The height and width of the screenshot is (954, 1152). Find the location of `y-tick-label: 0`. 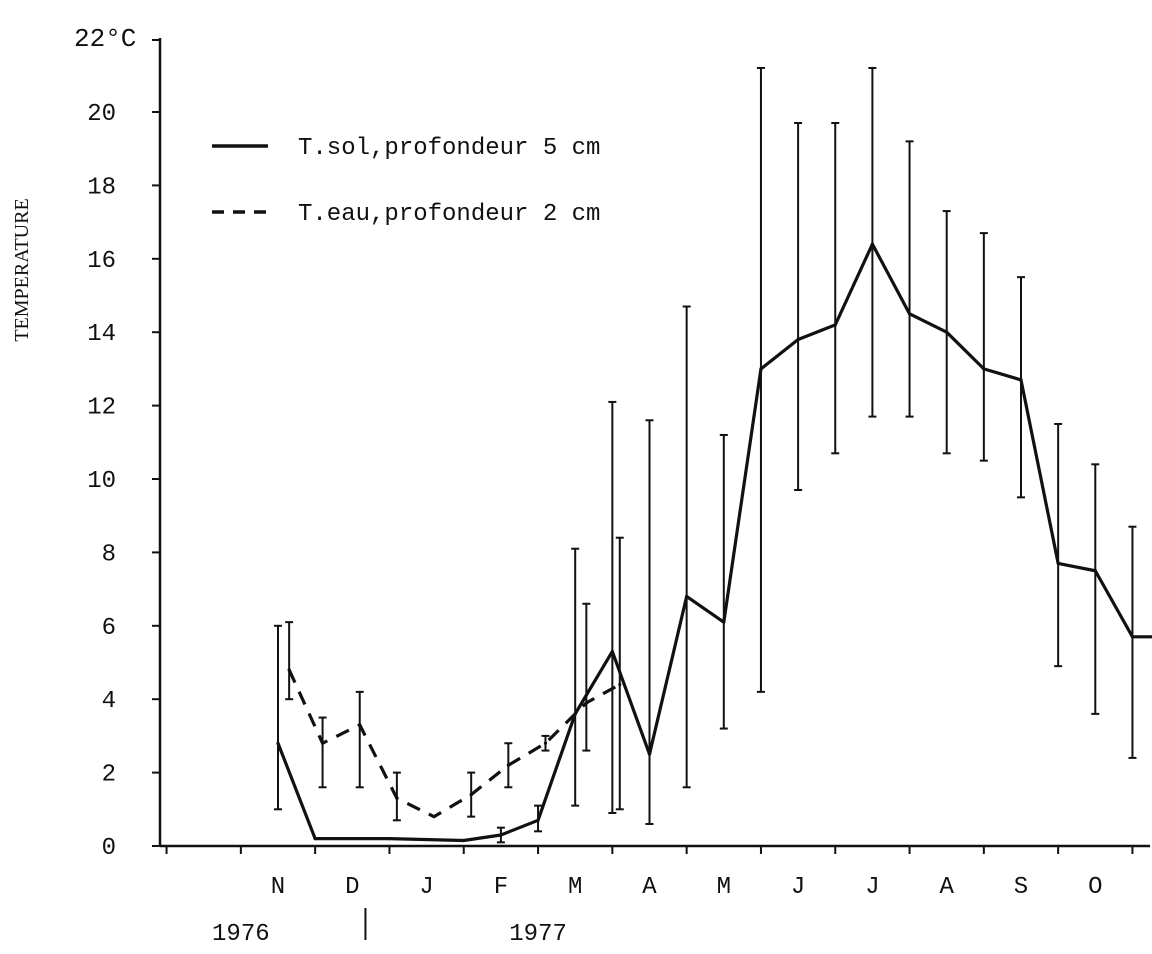

y-tick-label: 0 is located at coordinates (109, 848).